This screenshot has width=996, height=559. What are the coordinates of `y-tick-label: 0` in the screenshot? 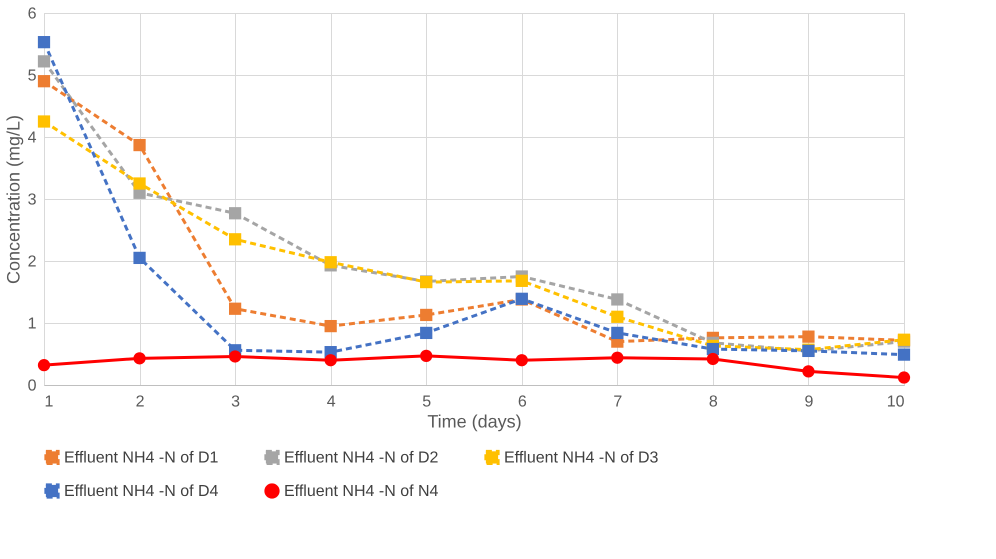 It's located at (32, 386).